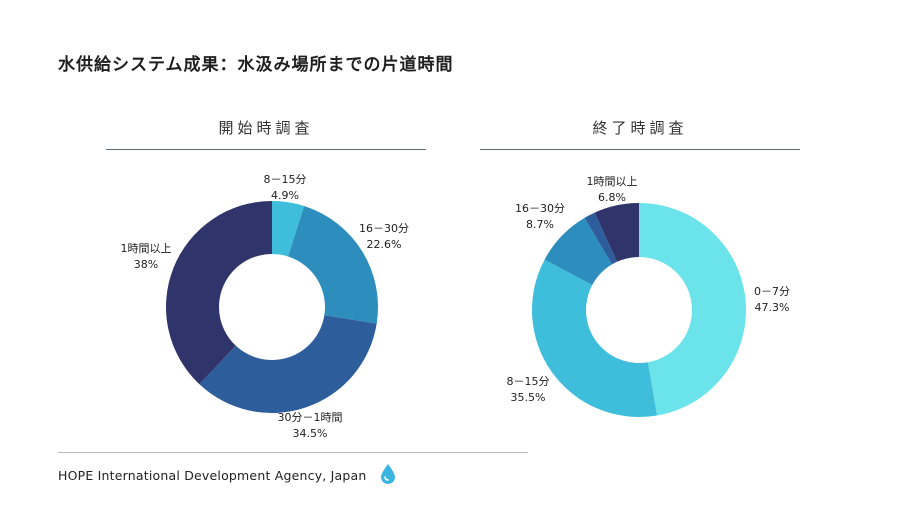 This screenshot has height=506, width=900. What do you see at coordinates (310, 417) in the screenshot?
I see `donut1-label-3: 30分－1時間` at bounding box center [310, 417].